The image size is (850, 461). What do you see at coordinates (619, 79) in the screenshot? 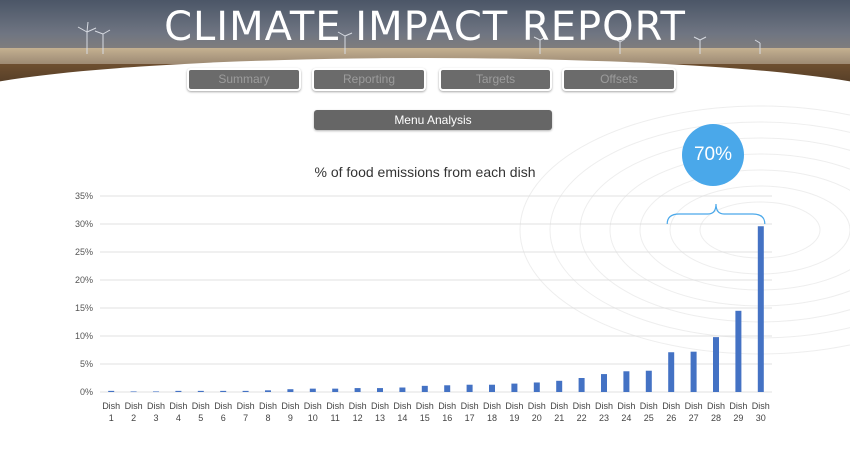
I see `tab-offsets: Offsets` at bounding box center [619, 79].